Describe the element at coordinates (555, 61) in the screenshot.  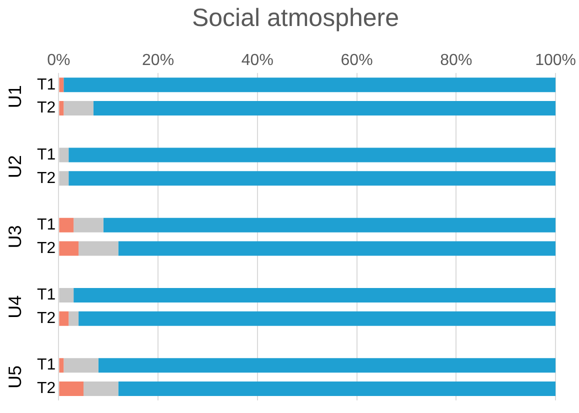
I see `x-tick-label: 100%` at that location.